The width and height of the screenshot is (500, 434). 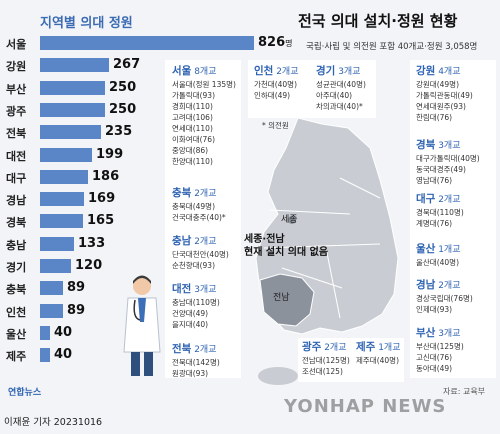 I want to click on school-item: 전남대(125명), so click(x=326, y=360).